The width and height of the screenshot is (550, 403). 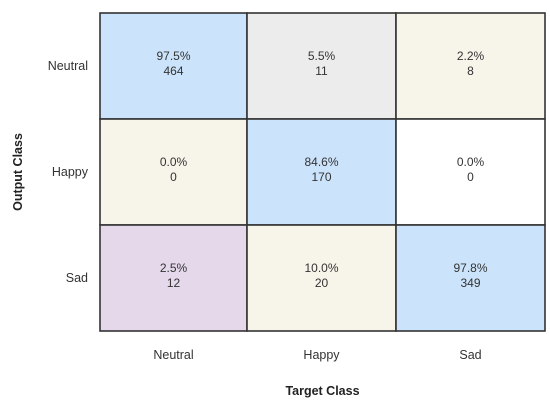 What do you see at coordinates (321, 268) in the screenshot?
I see `cell-sad-happy-percent: 10.0%` at bounding box center [321, 268].